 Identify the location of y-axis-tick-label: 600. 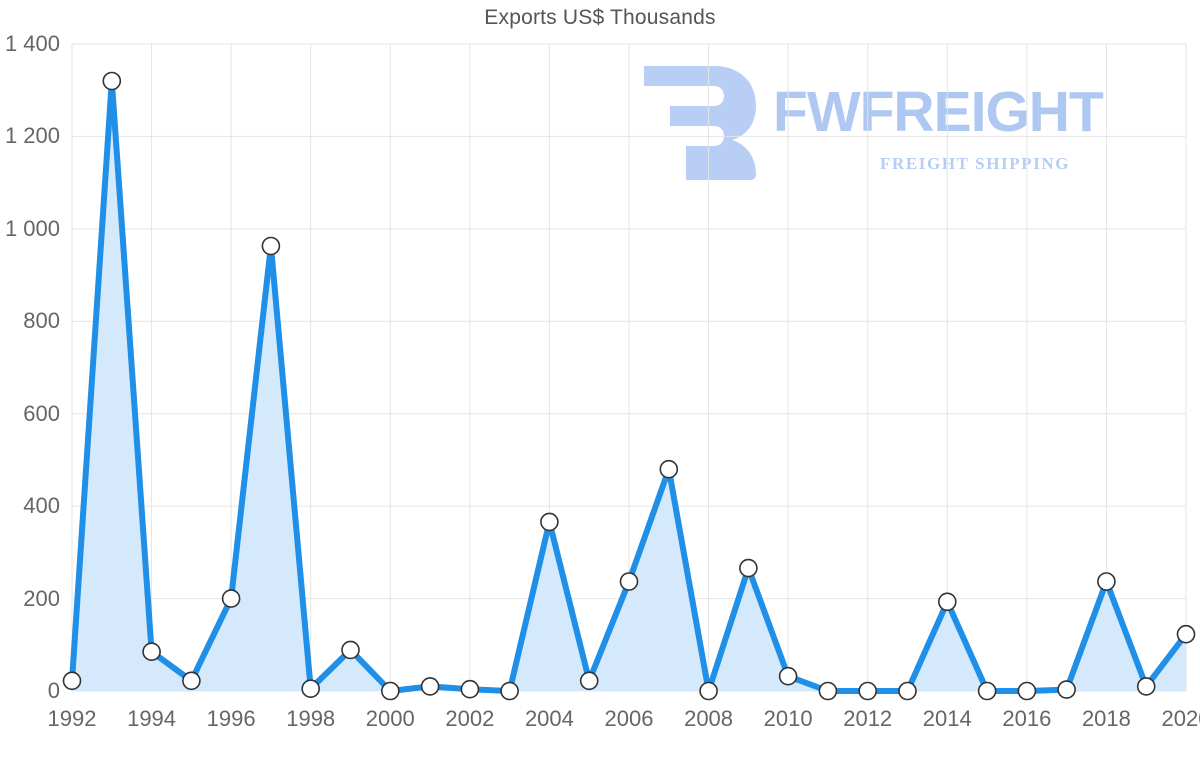
(41, 413).